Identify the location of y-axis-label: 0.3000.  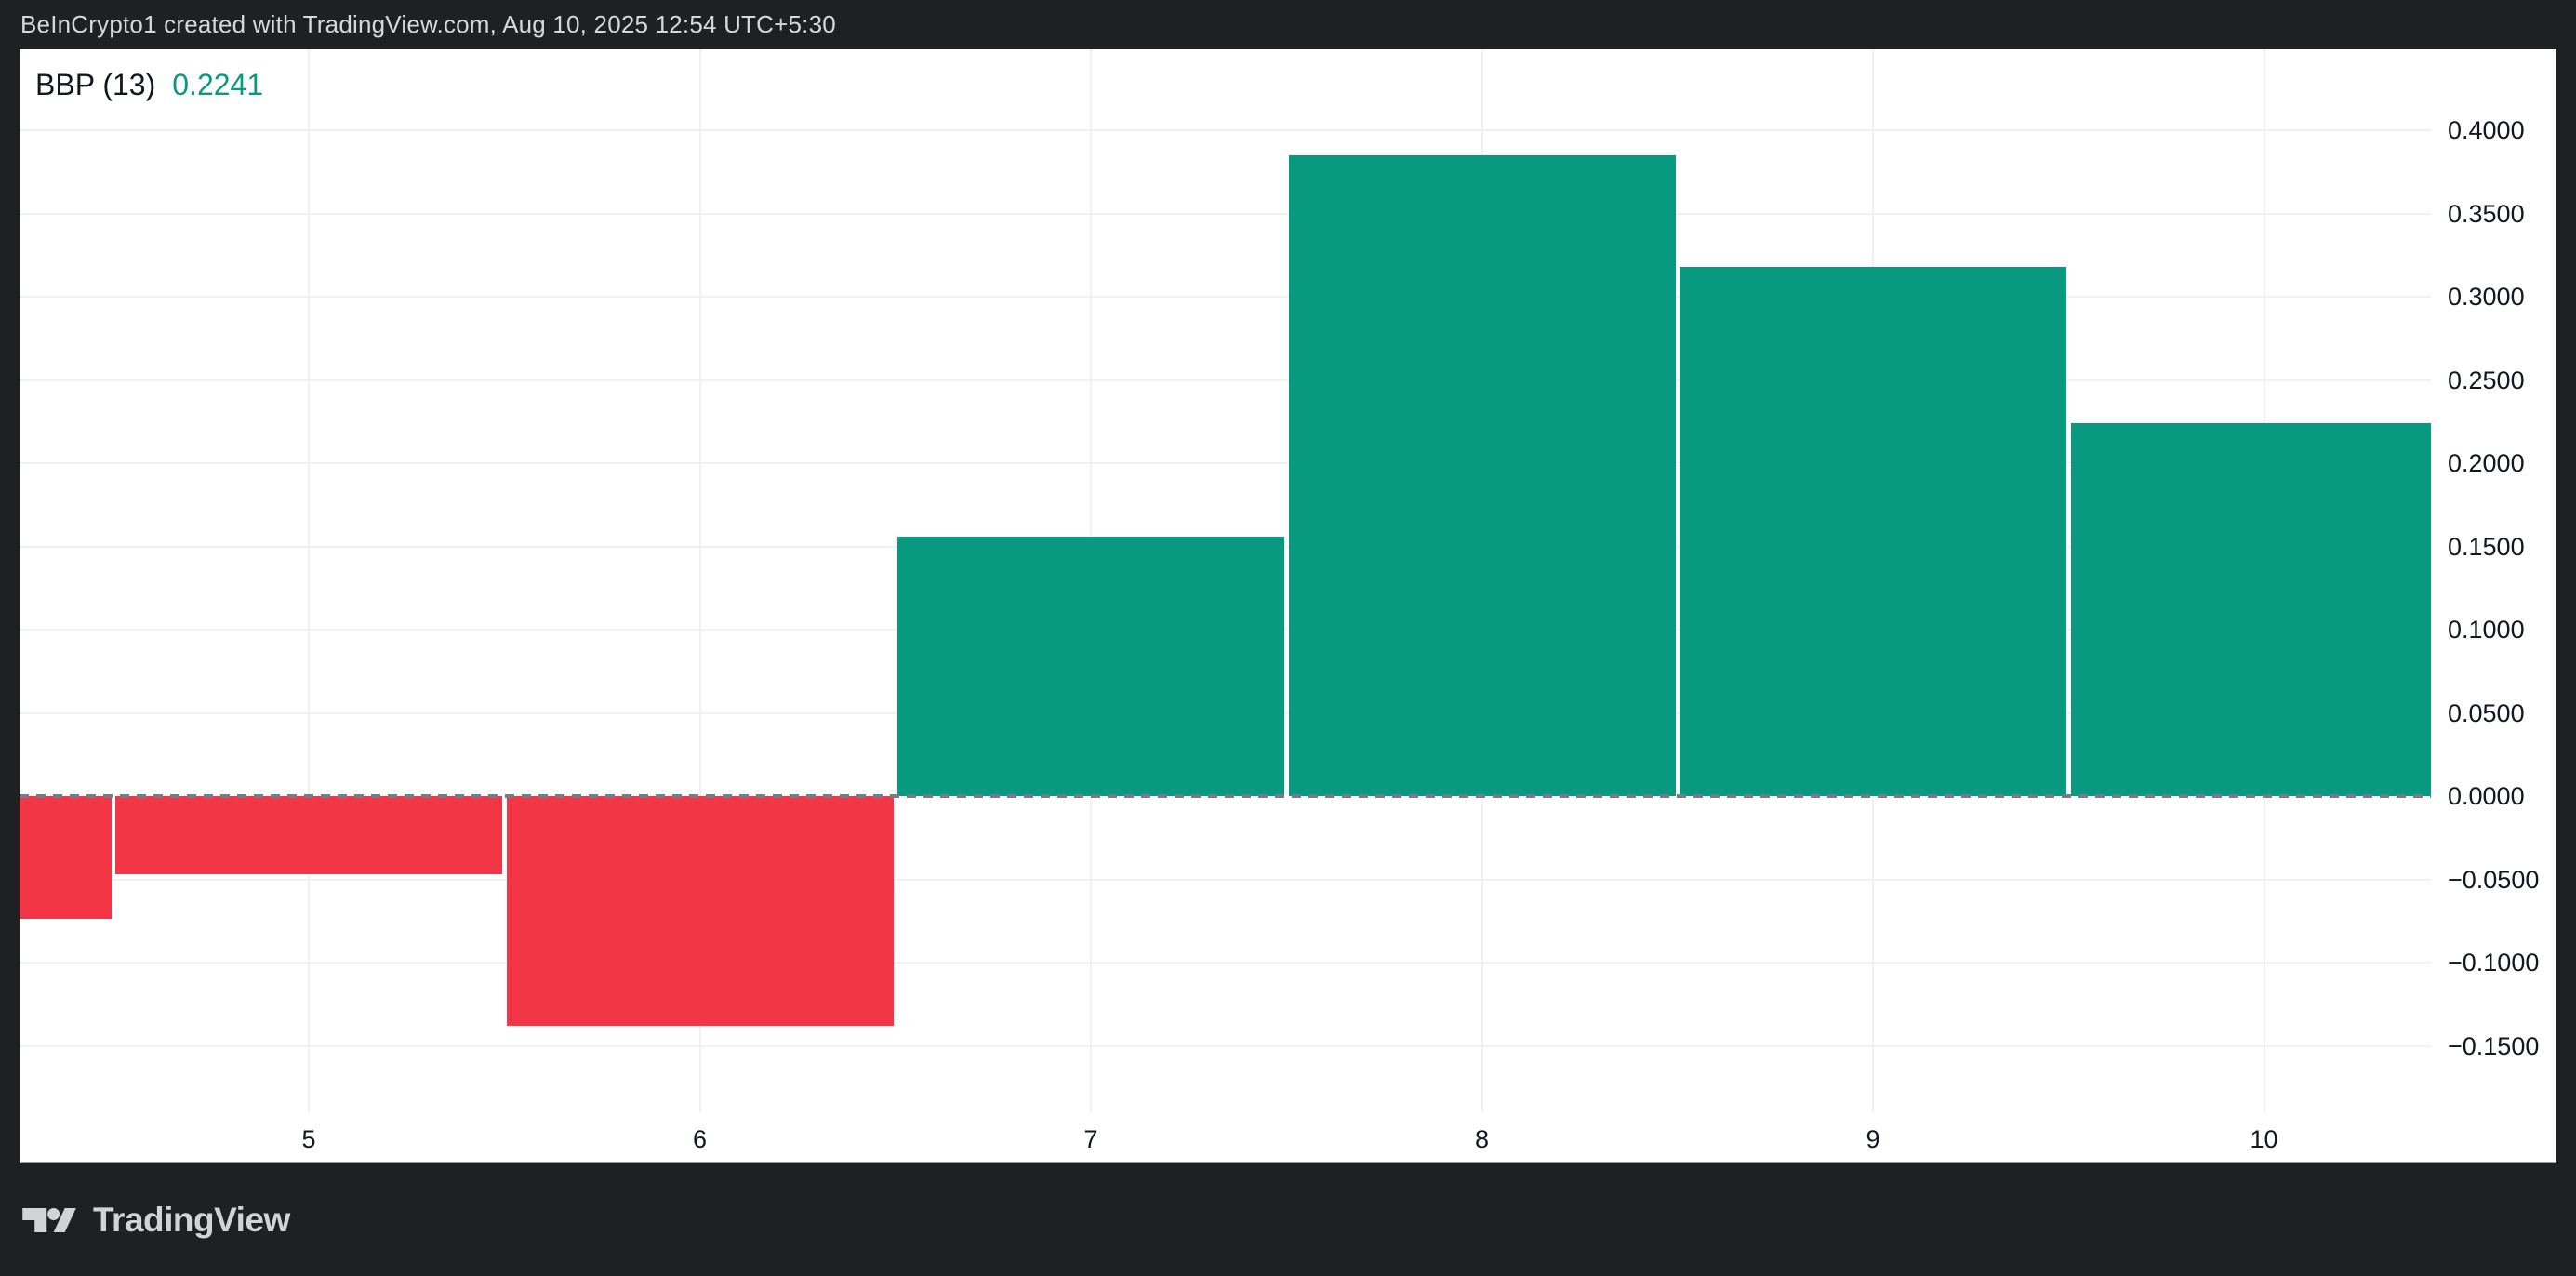
(2486, 297).